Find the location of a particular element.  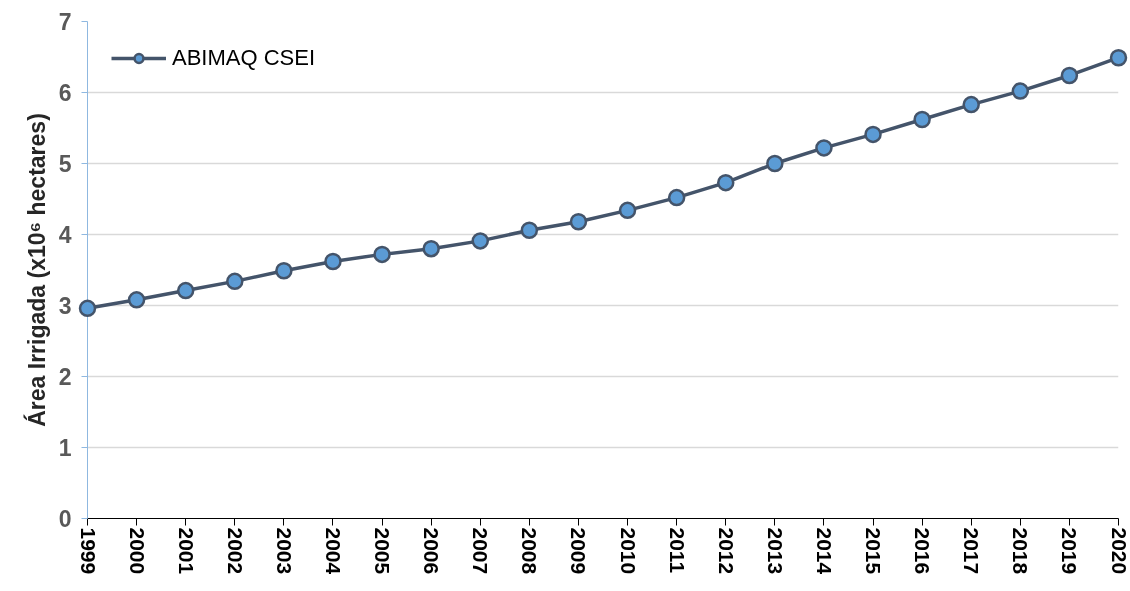

x-tick-label: 2002 is located at coordinates (235, 551).